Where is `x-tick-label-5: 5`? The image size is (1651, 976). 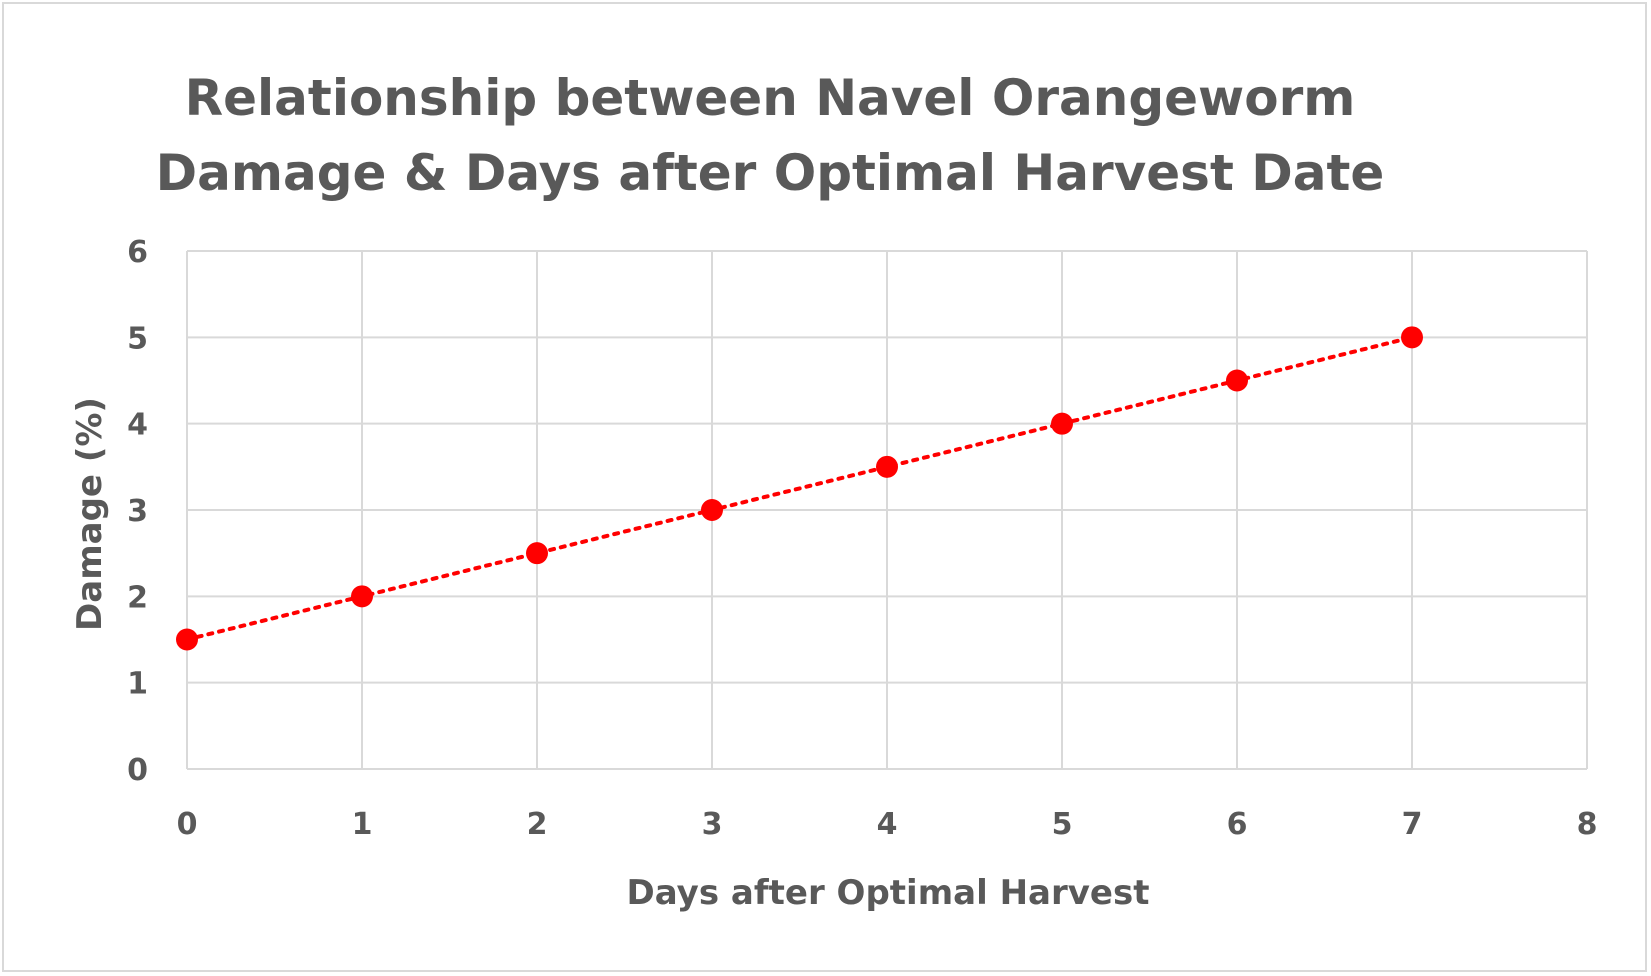 x-tick-label-5: 5 is located at coordinates (1062, 824).